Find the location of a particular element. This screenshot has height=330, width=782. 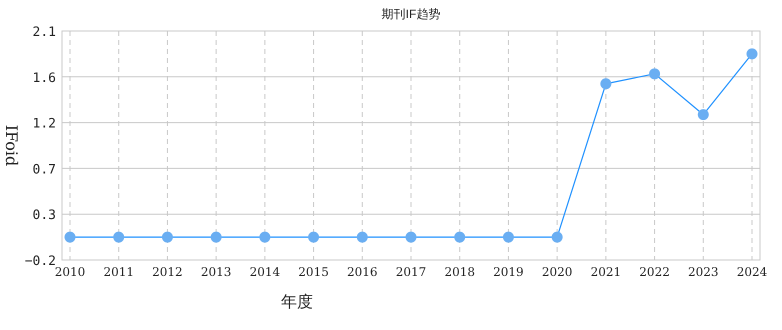

x-tick-label: 2015 is located at coordinates (313, 272).